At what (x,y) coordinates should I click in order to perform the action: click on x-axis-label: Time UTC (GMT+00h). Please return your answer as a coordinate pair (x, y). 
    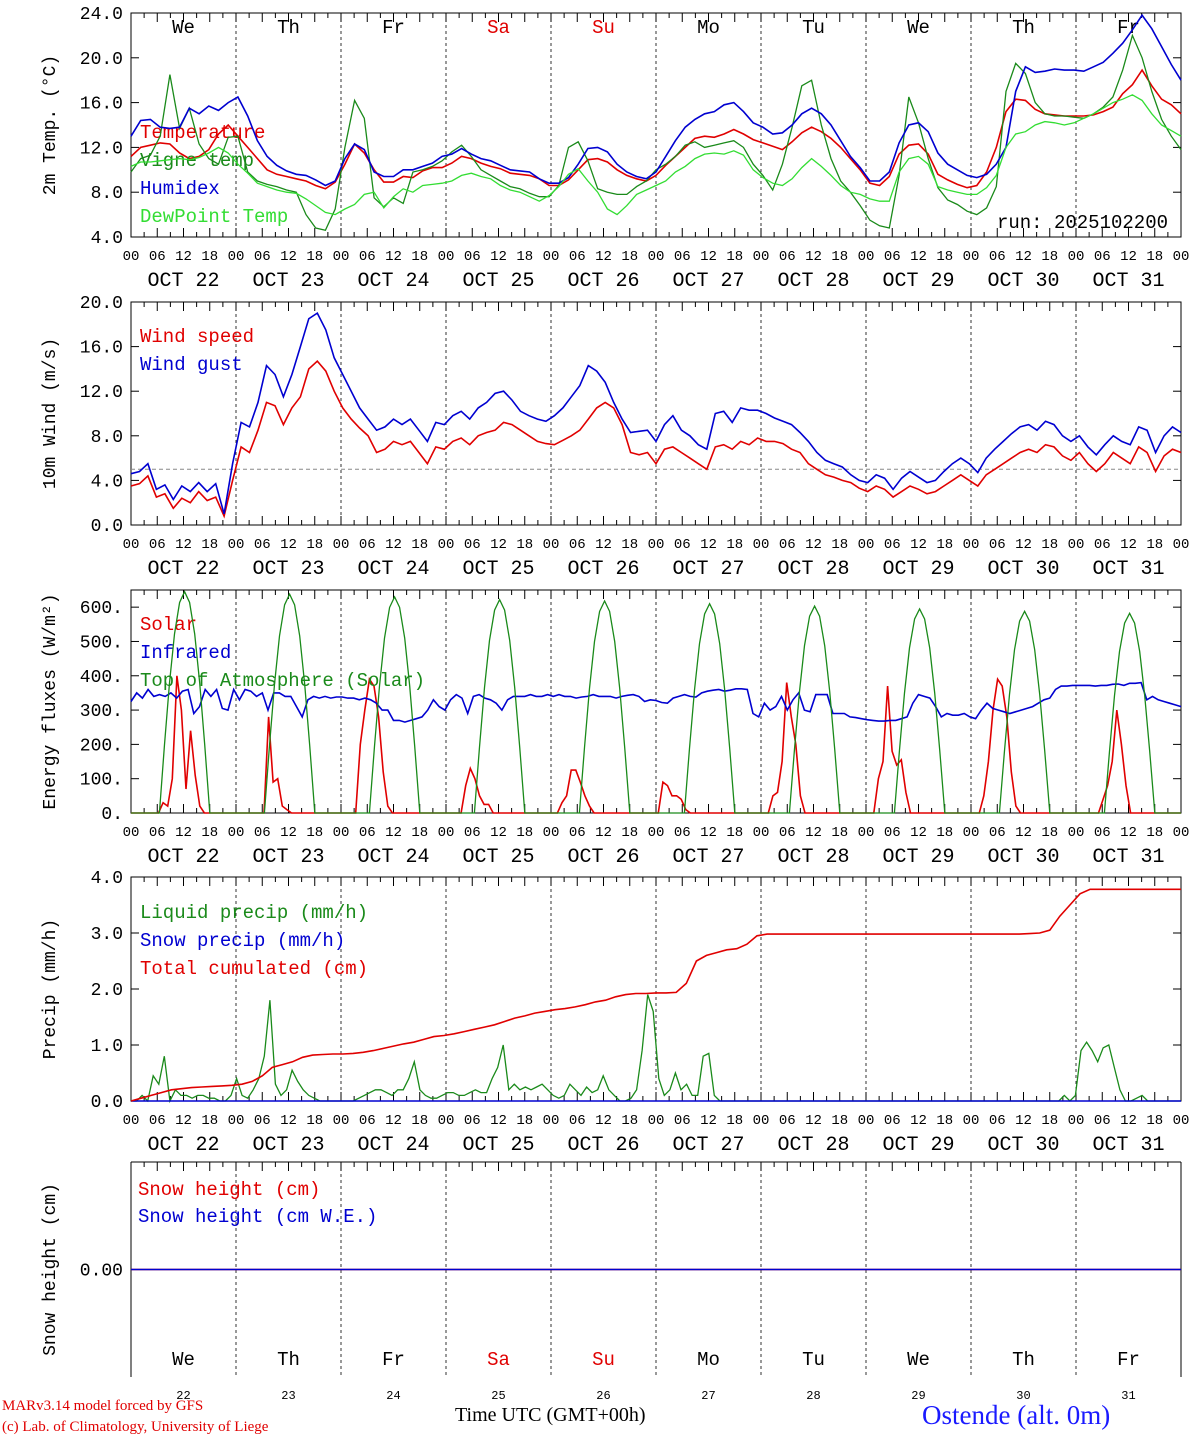
    Looking at the image, I should click on (550, 1415).